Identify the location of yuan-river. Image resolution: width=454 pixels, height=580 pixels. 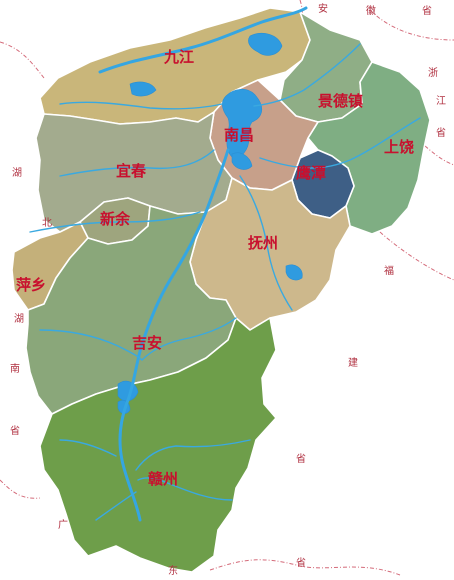
(115, 222).